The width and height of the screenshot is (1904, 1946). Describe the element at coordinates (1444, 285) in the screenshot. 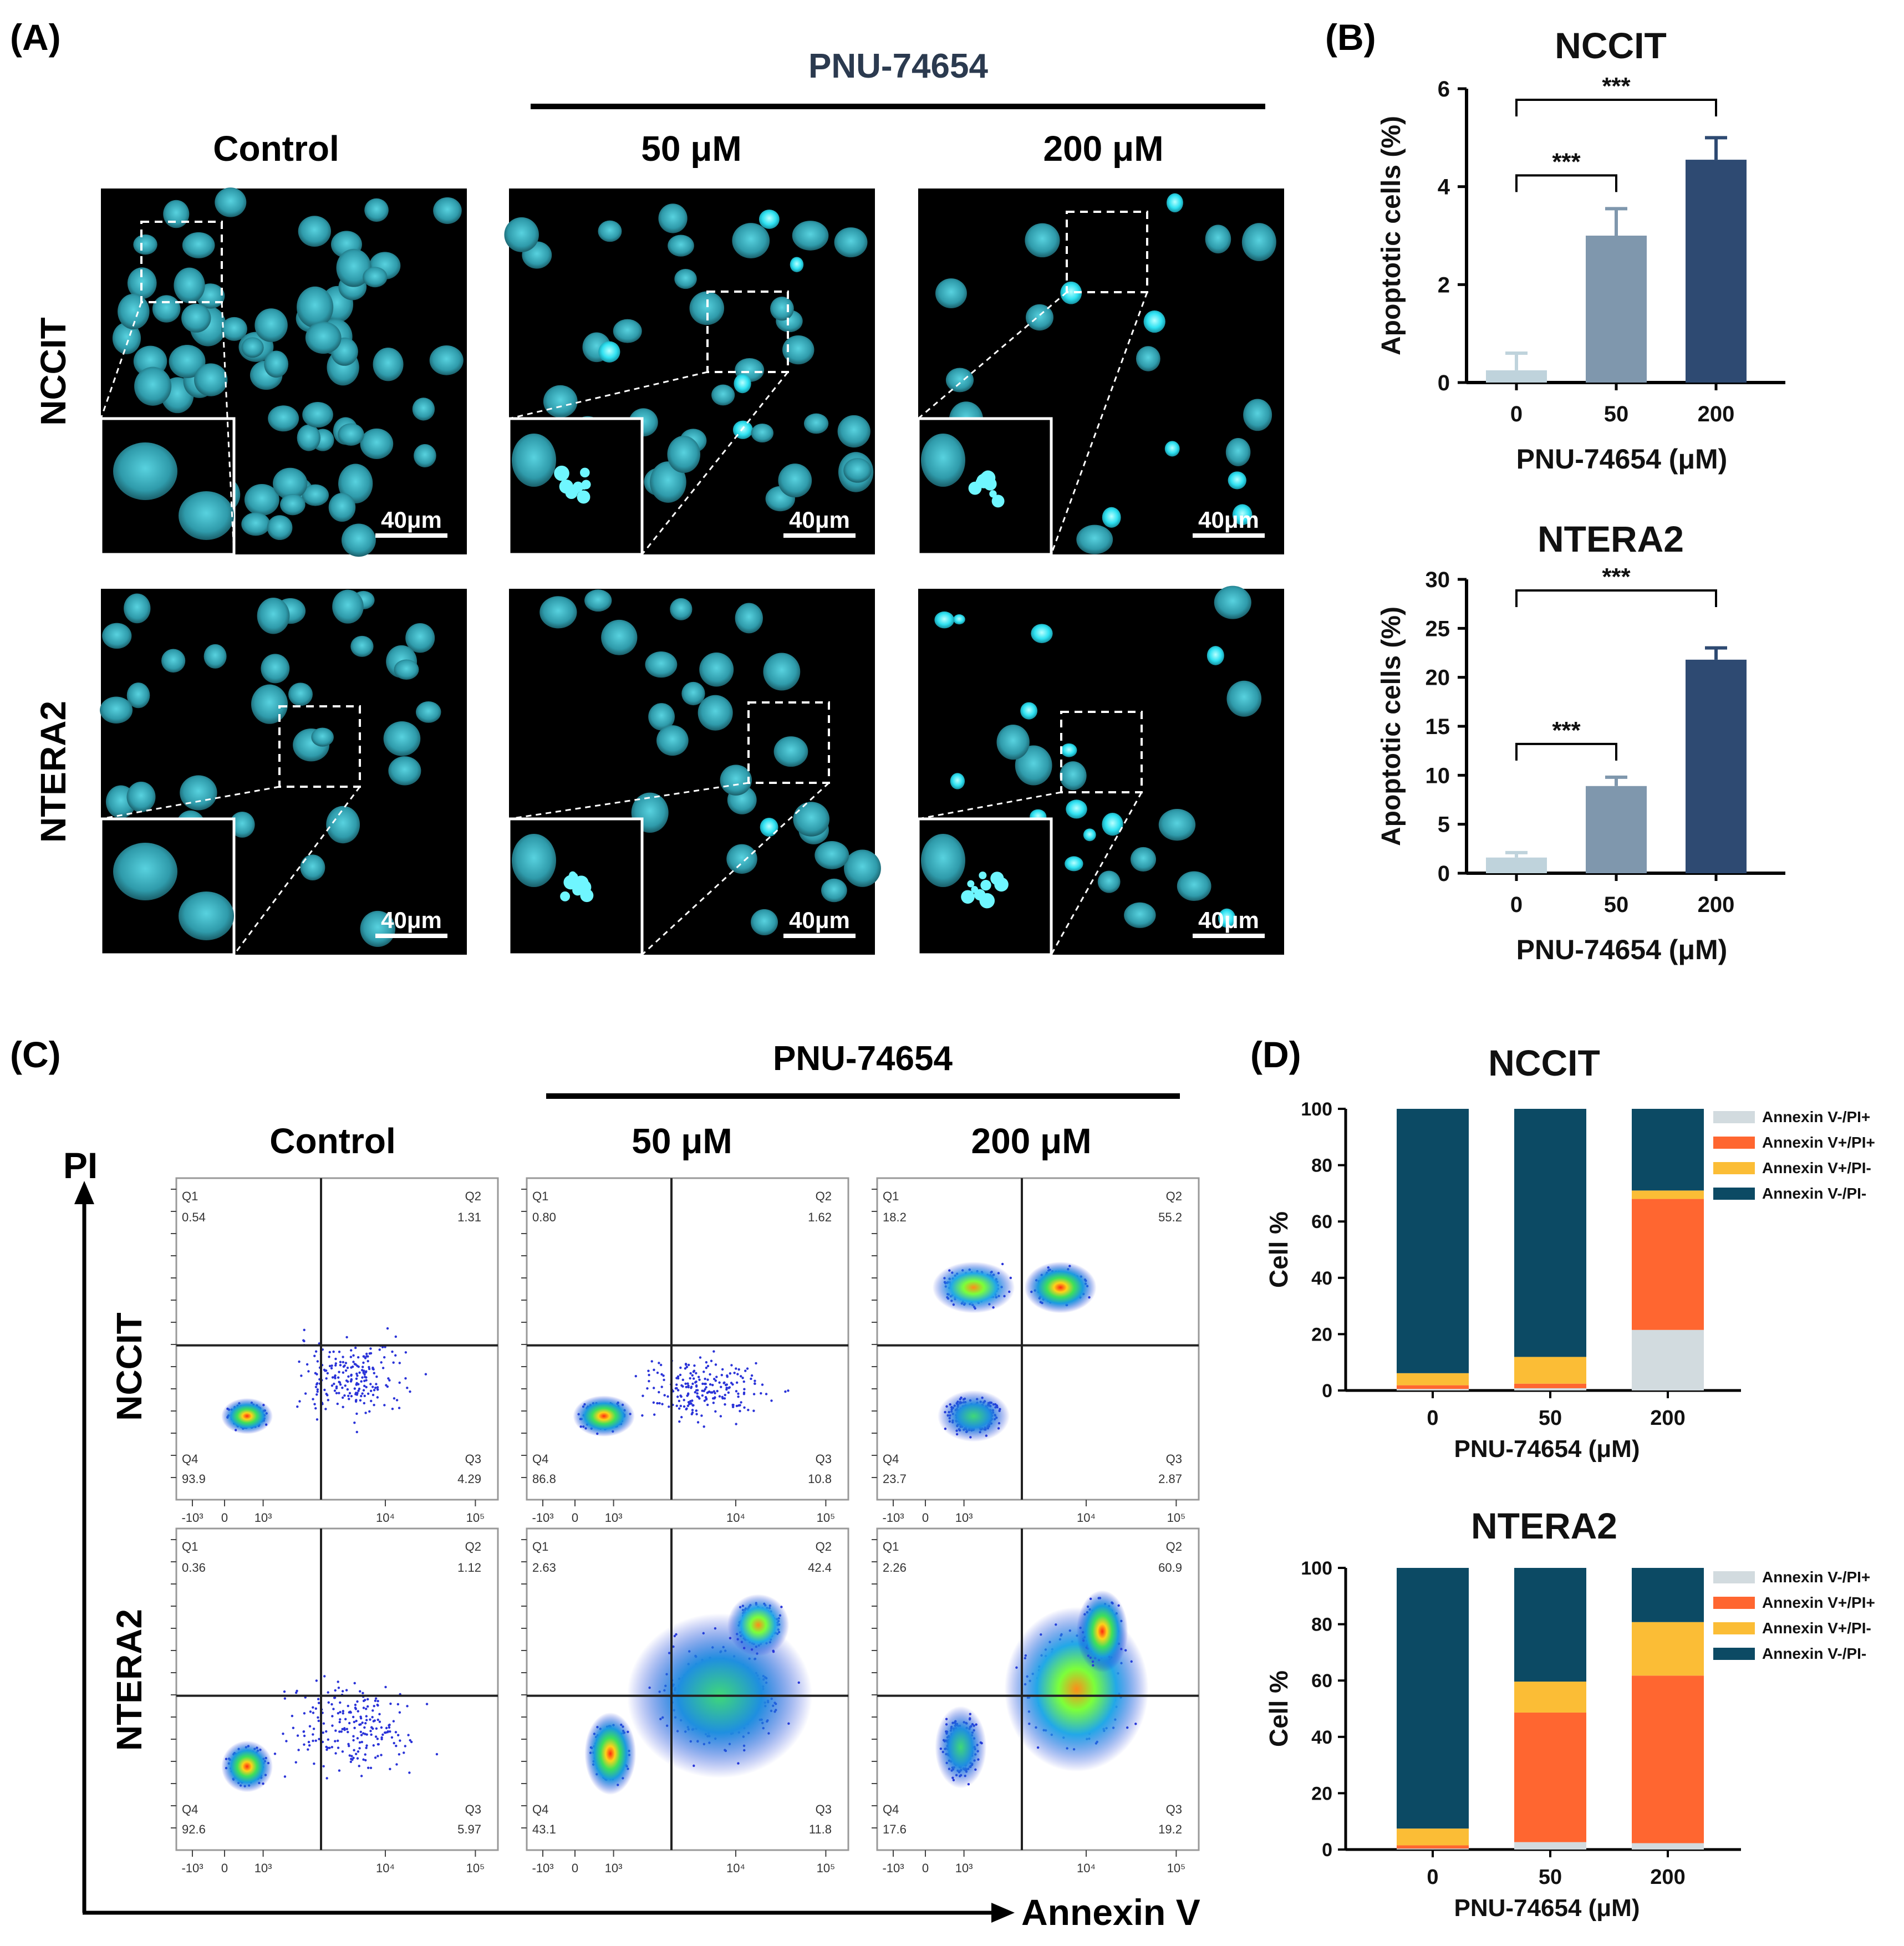

I see `y-tick-label: 2` at that location.